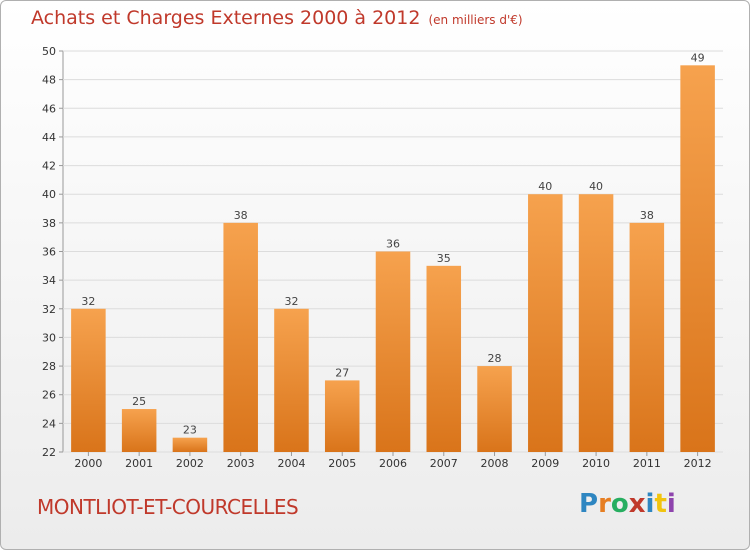 This screenshot has height=550, width=750. What do you see at coordinates (226, 18) in the screenshot?
I see `chart-title-text: Achats et Charges Externes 2000 à 2012` at bounding box center [226, 18].